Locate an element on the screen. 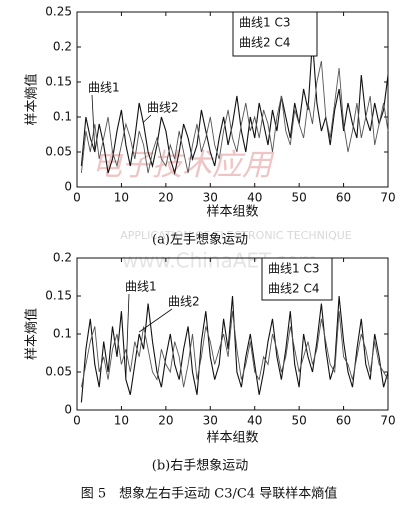 The height and width of the screenshot is (508, 418). watermark-english: APPLICATION OF ELECTRONIC TECHNIQUE is located at coordinates (236, 235).